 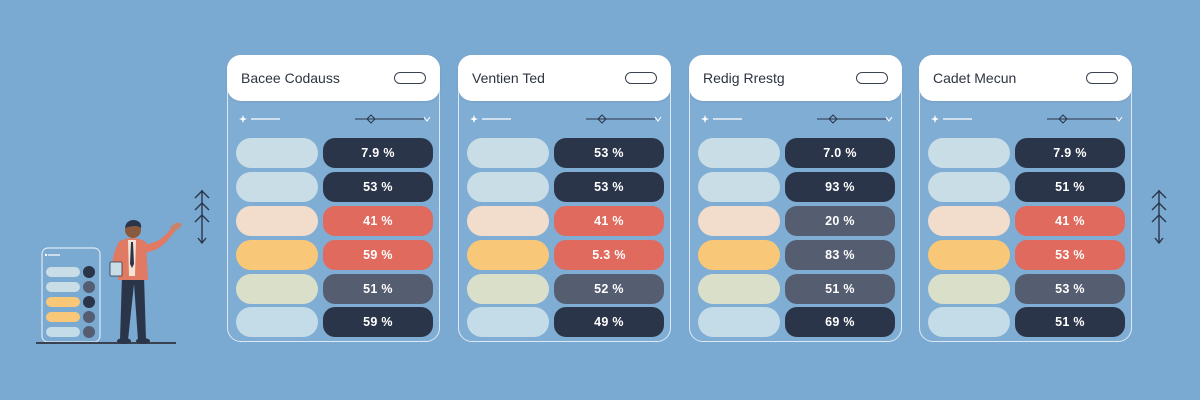 What do you see at coordinates (565, 322) in the screenshot?
I see `stat-row: 49 %` at bounding box center [565, 322].